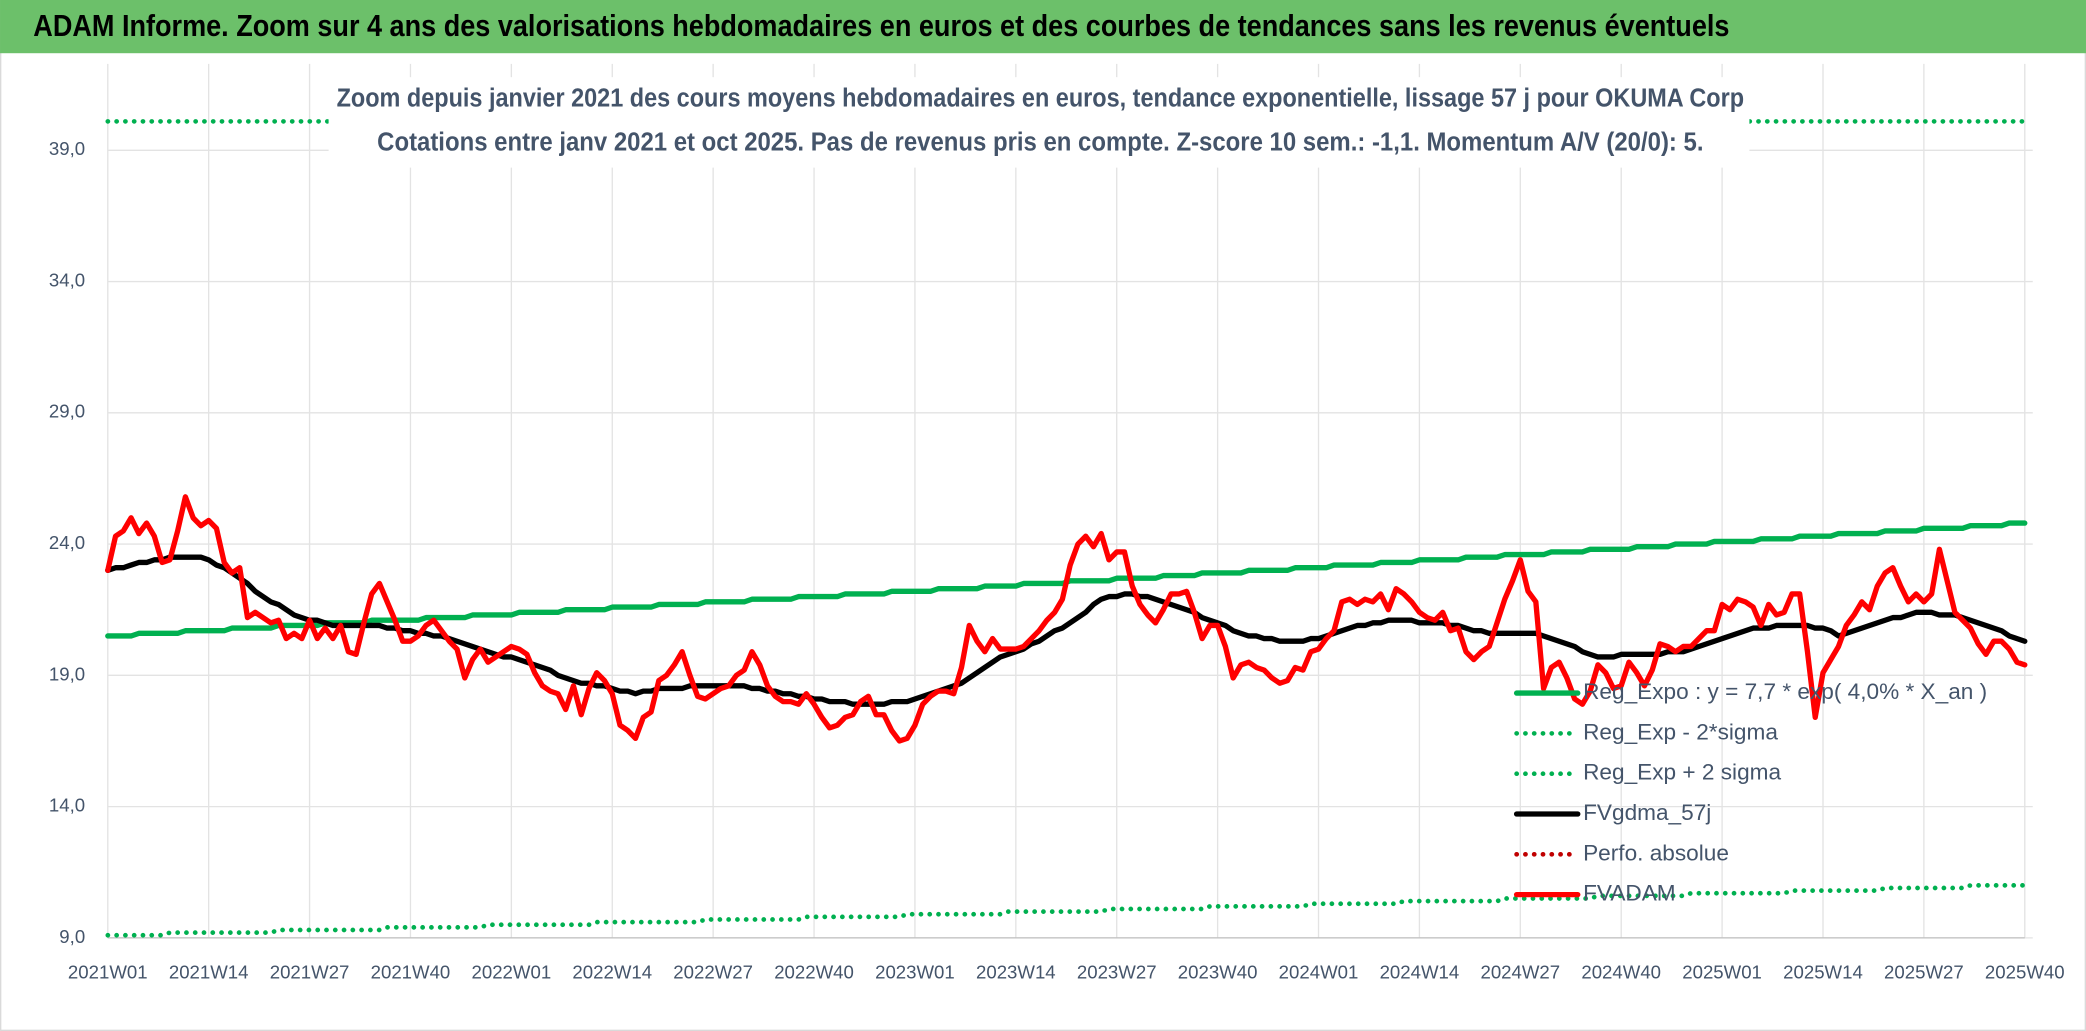 This screenshot has width=2086, height=1031. Describe the element at coordinates (72, 936) in the screenshot. I see `y-tick-label: 9,0` at that location.